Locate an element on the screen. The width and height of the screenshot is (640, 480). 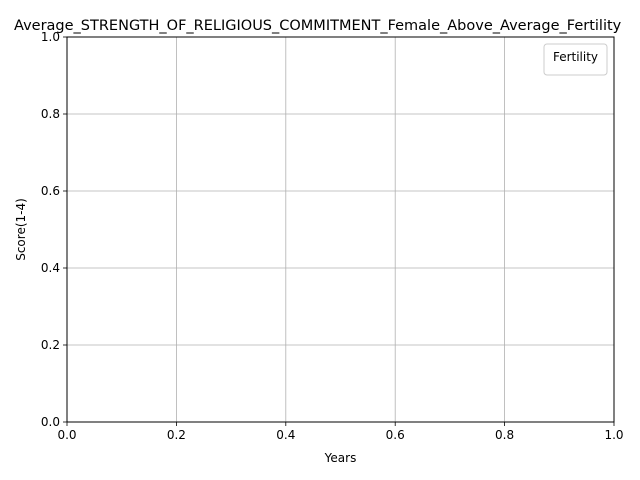
y-tick-label: 0.6 is located at coordinates (50, 191).